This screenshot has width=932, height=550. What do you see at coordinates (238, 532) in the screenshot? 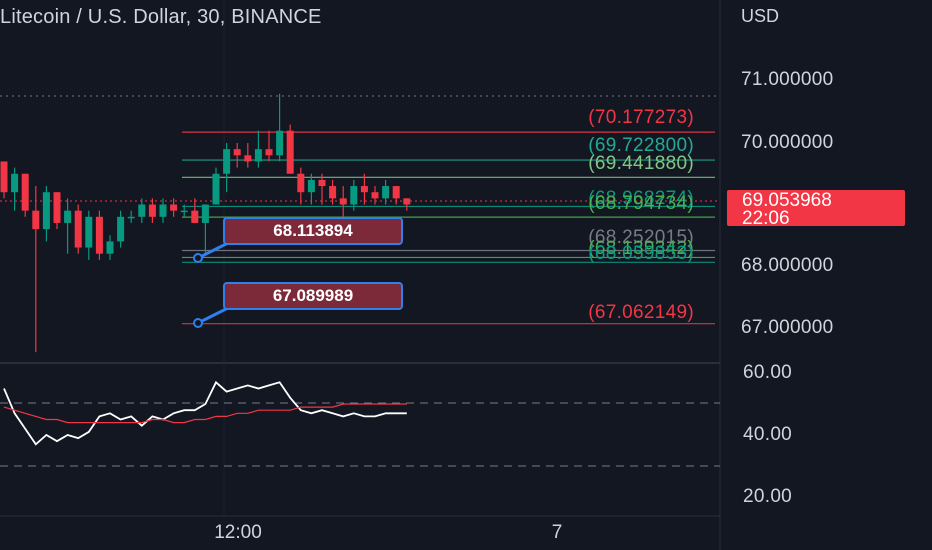
I see `time-axis-label: 12:00` at bounding box center [238, 532].